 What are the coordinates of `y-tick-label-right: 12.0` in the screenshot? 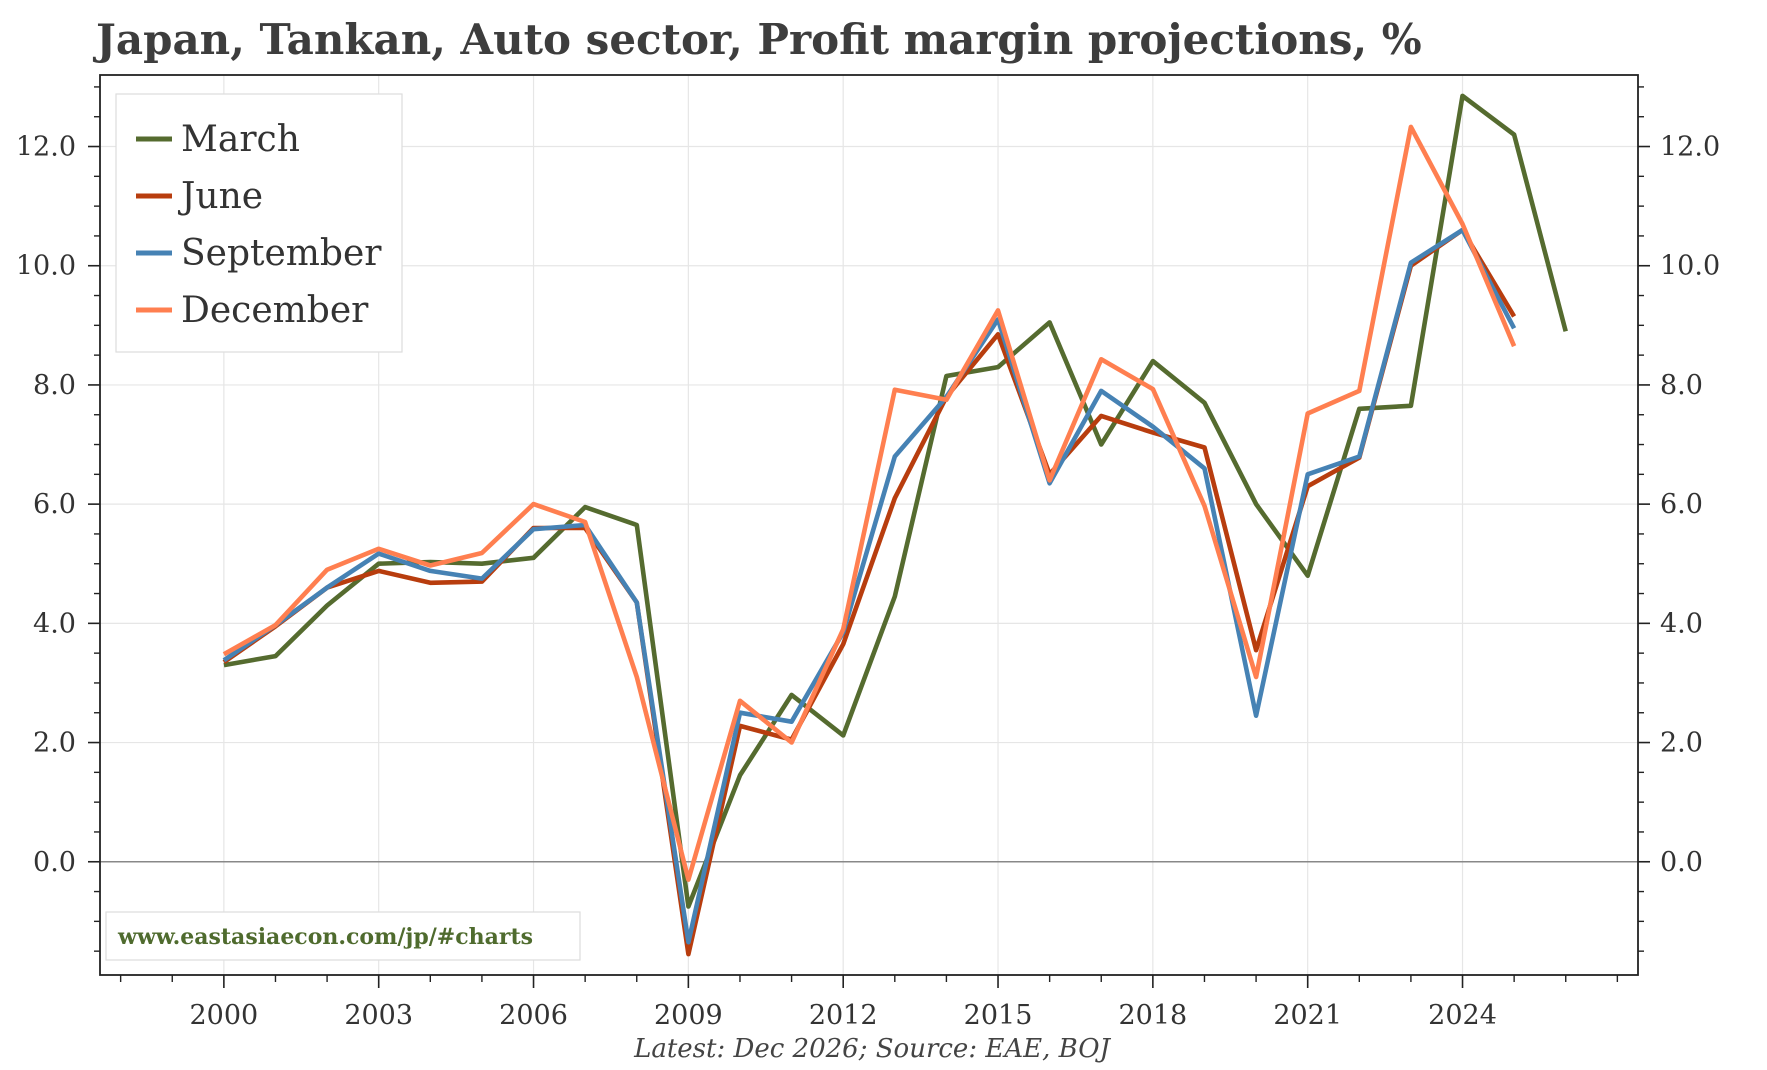 It's located at (1690, 147).